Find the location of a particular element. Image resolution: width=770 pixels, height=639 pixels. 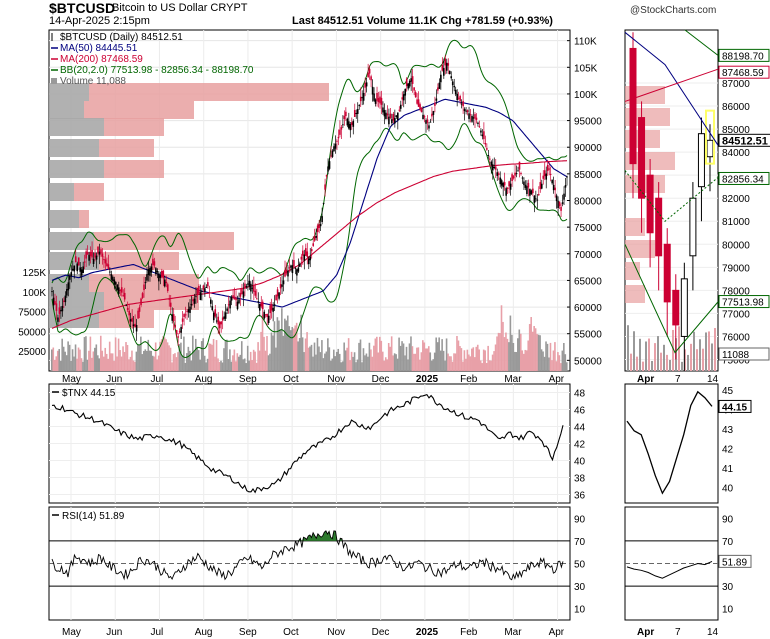

axis-value-label: 87468.59 is located at coordinates (743, 73).